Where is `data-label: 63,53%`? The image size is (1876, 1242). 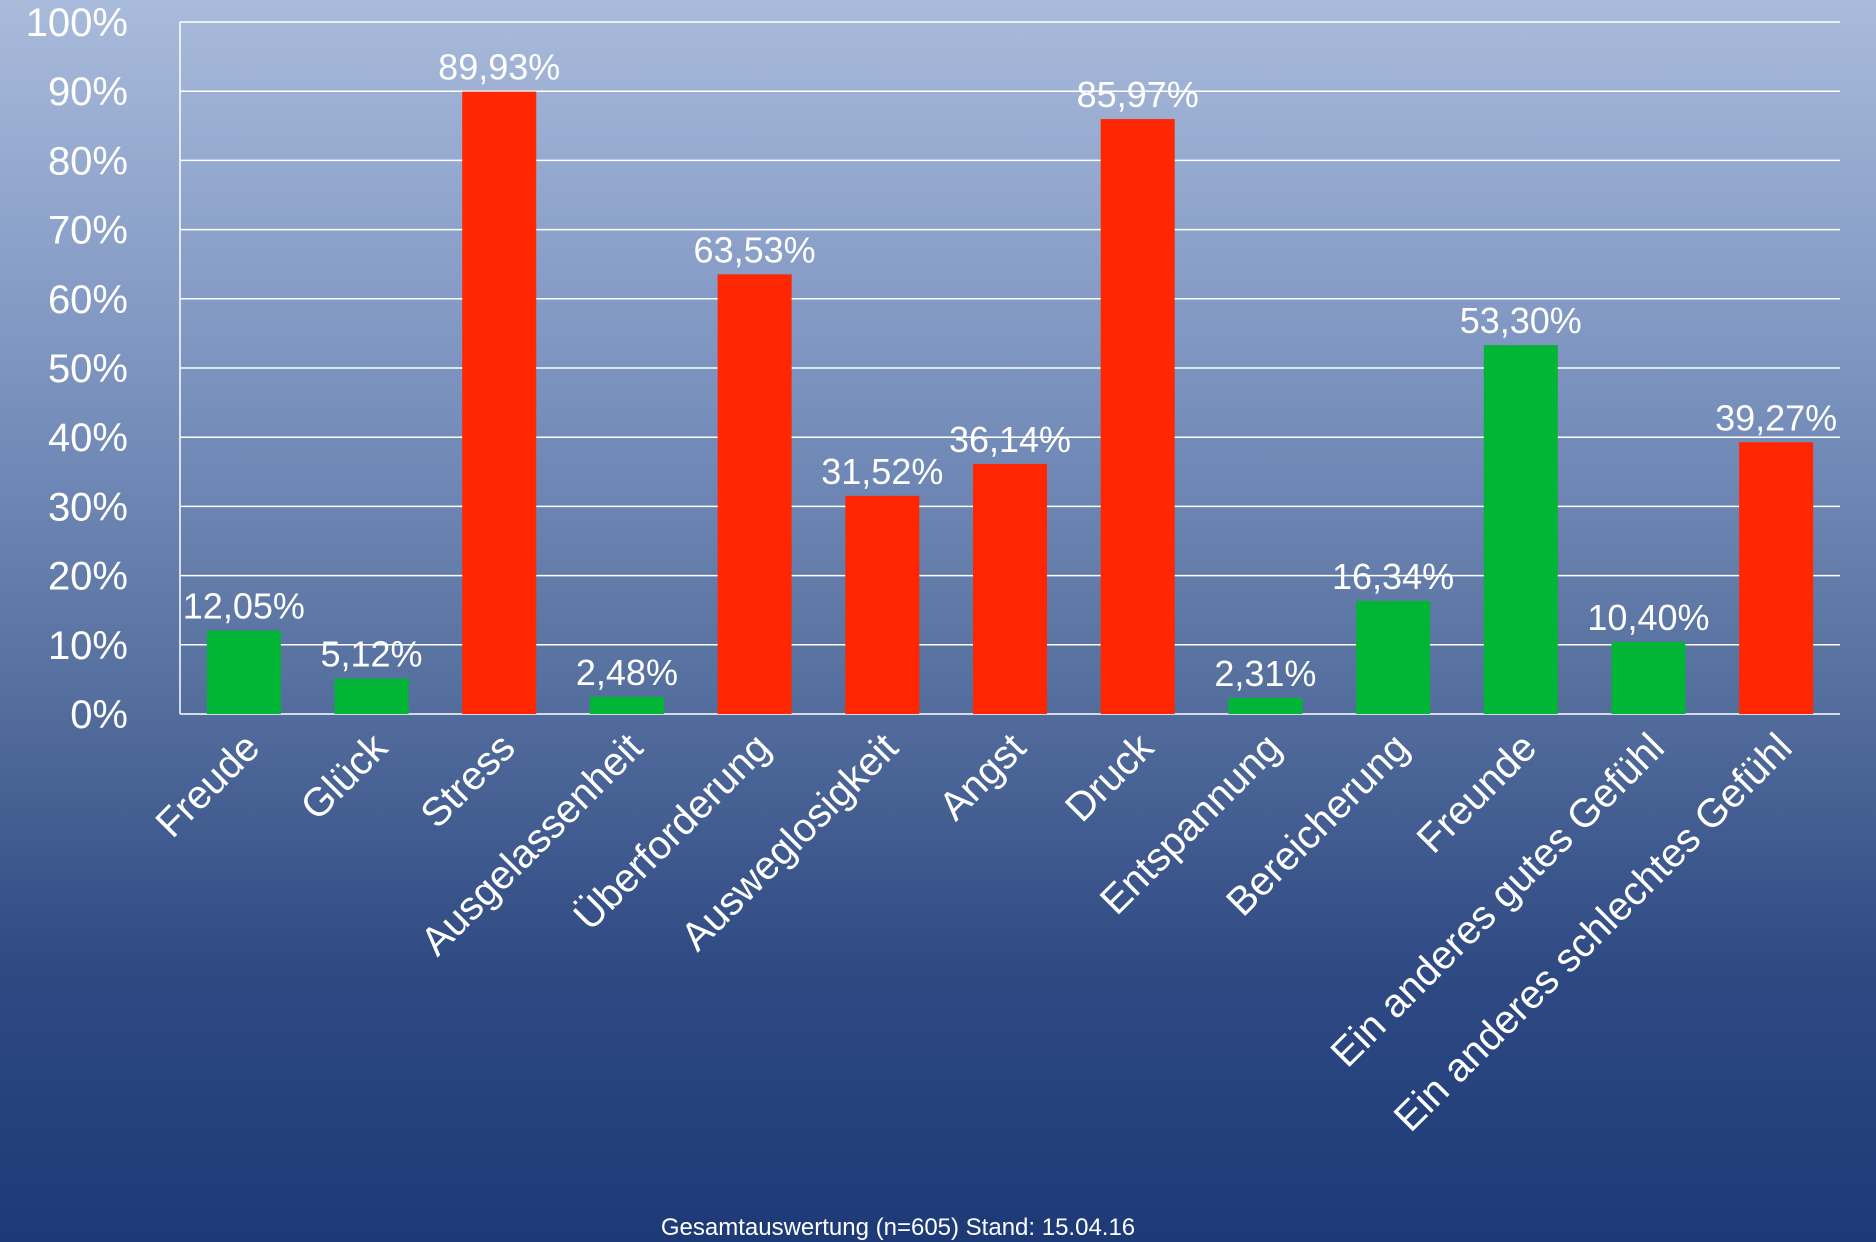 data-label: 63,53% is located at coordinates (755, 249).